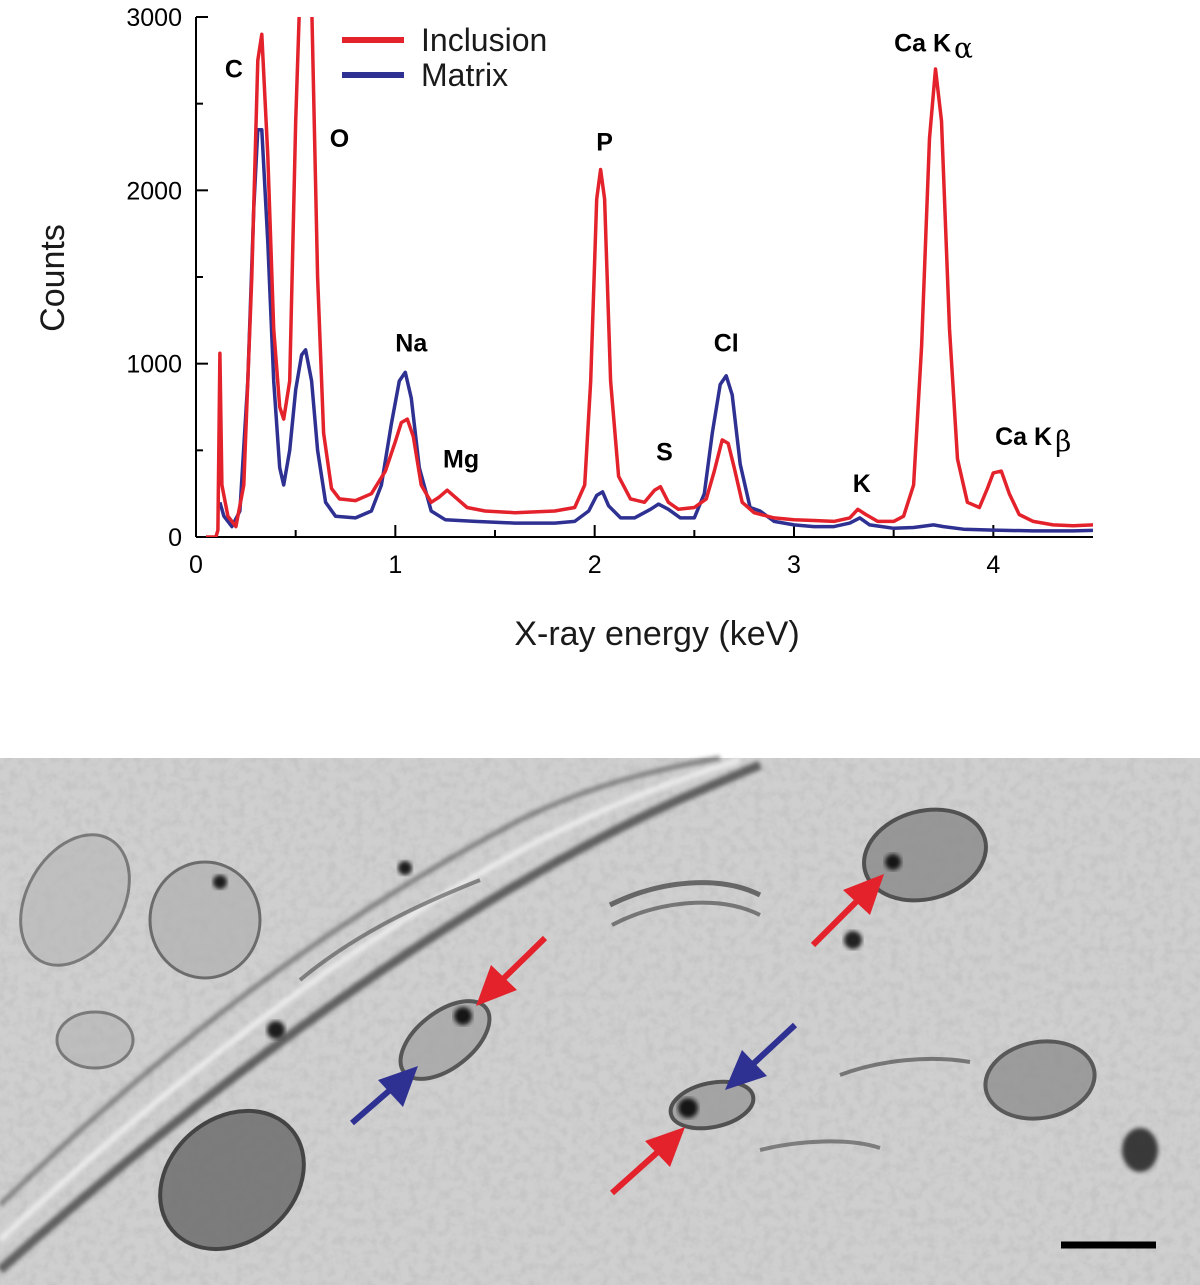  Describe the element at coordinates (664, 453) in the screenshot. I see `peak-label: S` at that location.